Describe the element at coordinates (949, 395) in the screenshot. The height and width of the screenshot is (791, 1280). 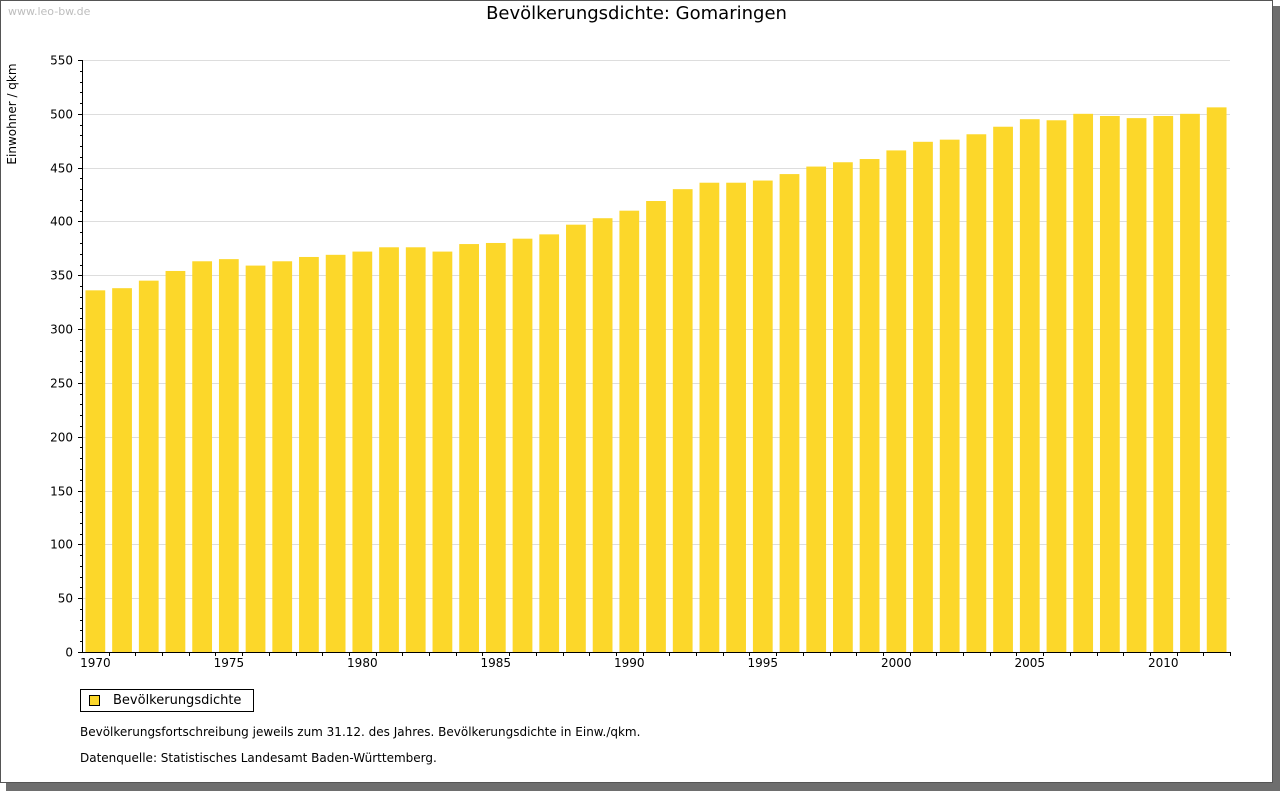
I see `bar-2002` at that location.